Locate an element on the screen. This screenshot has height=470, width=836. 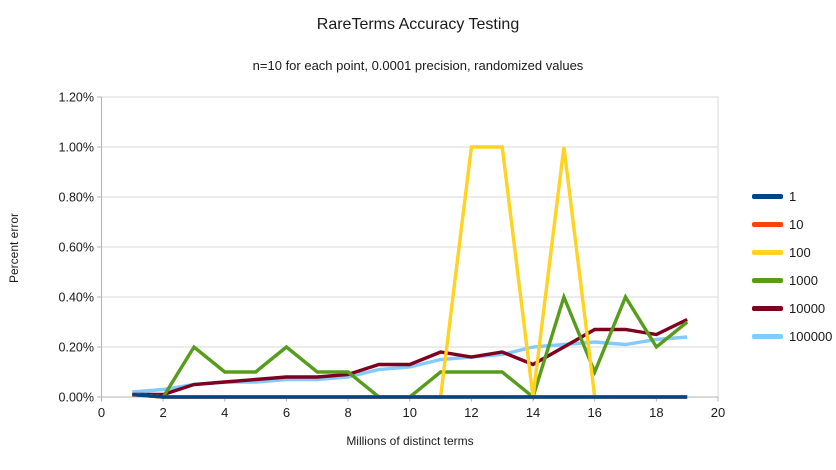
legend-label: 100000 is located at coordinates (811, 336).